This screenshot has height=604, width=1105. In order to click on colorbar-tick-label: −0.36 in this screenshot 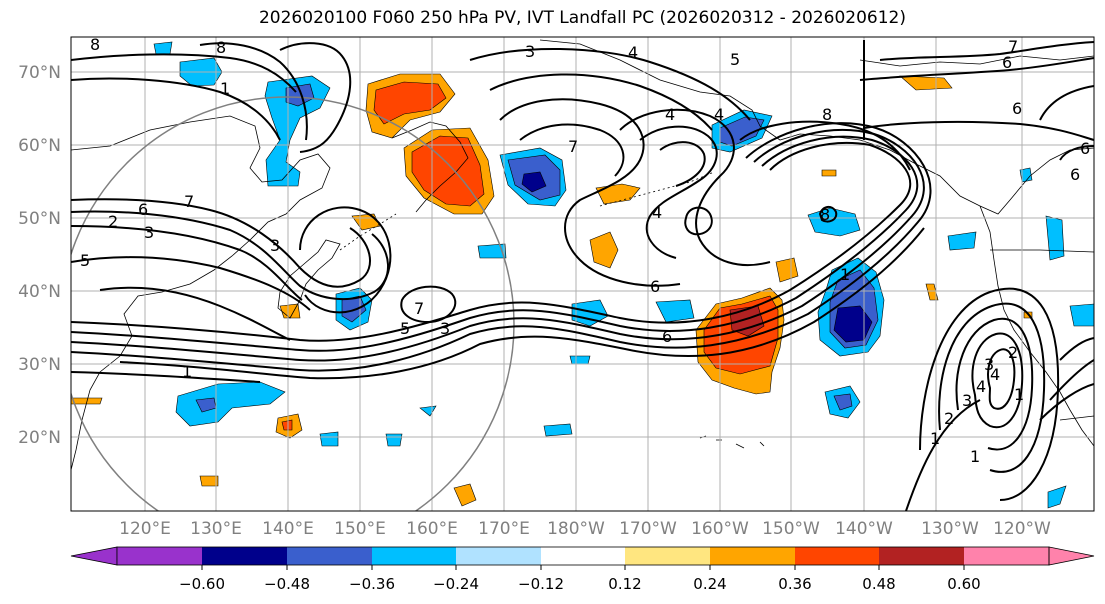, I will do `click(372, 584)`.